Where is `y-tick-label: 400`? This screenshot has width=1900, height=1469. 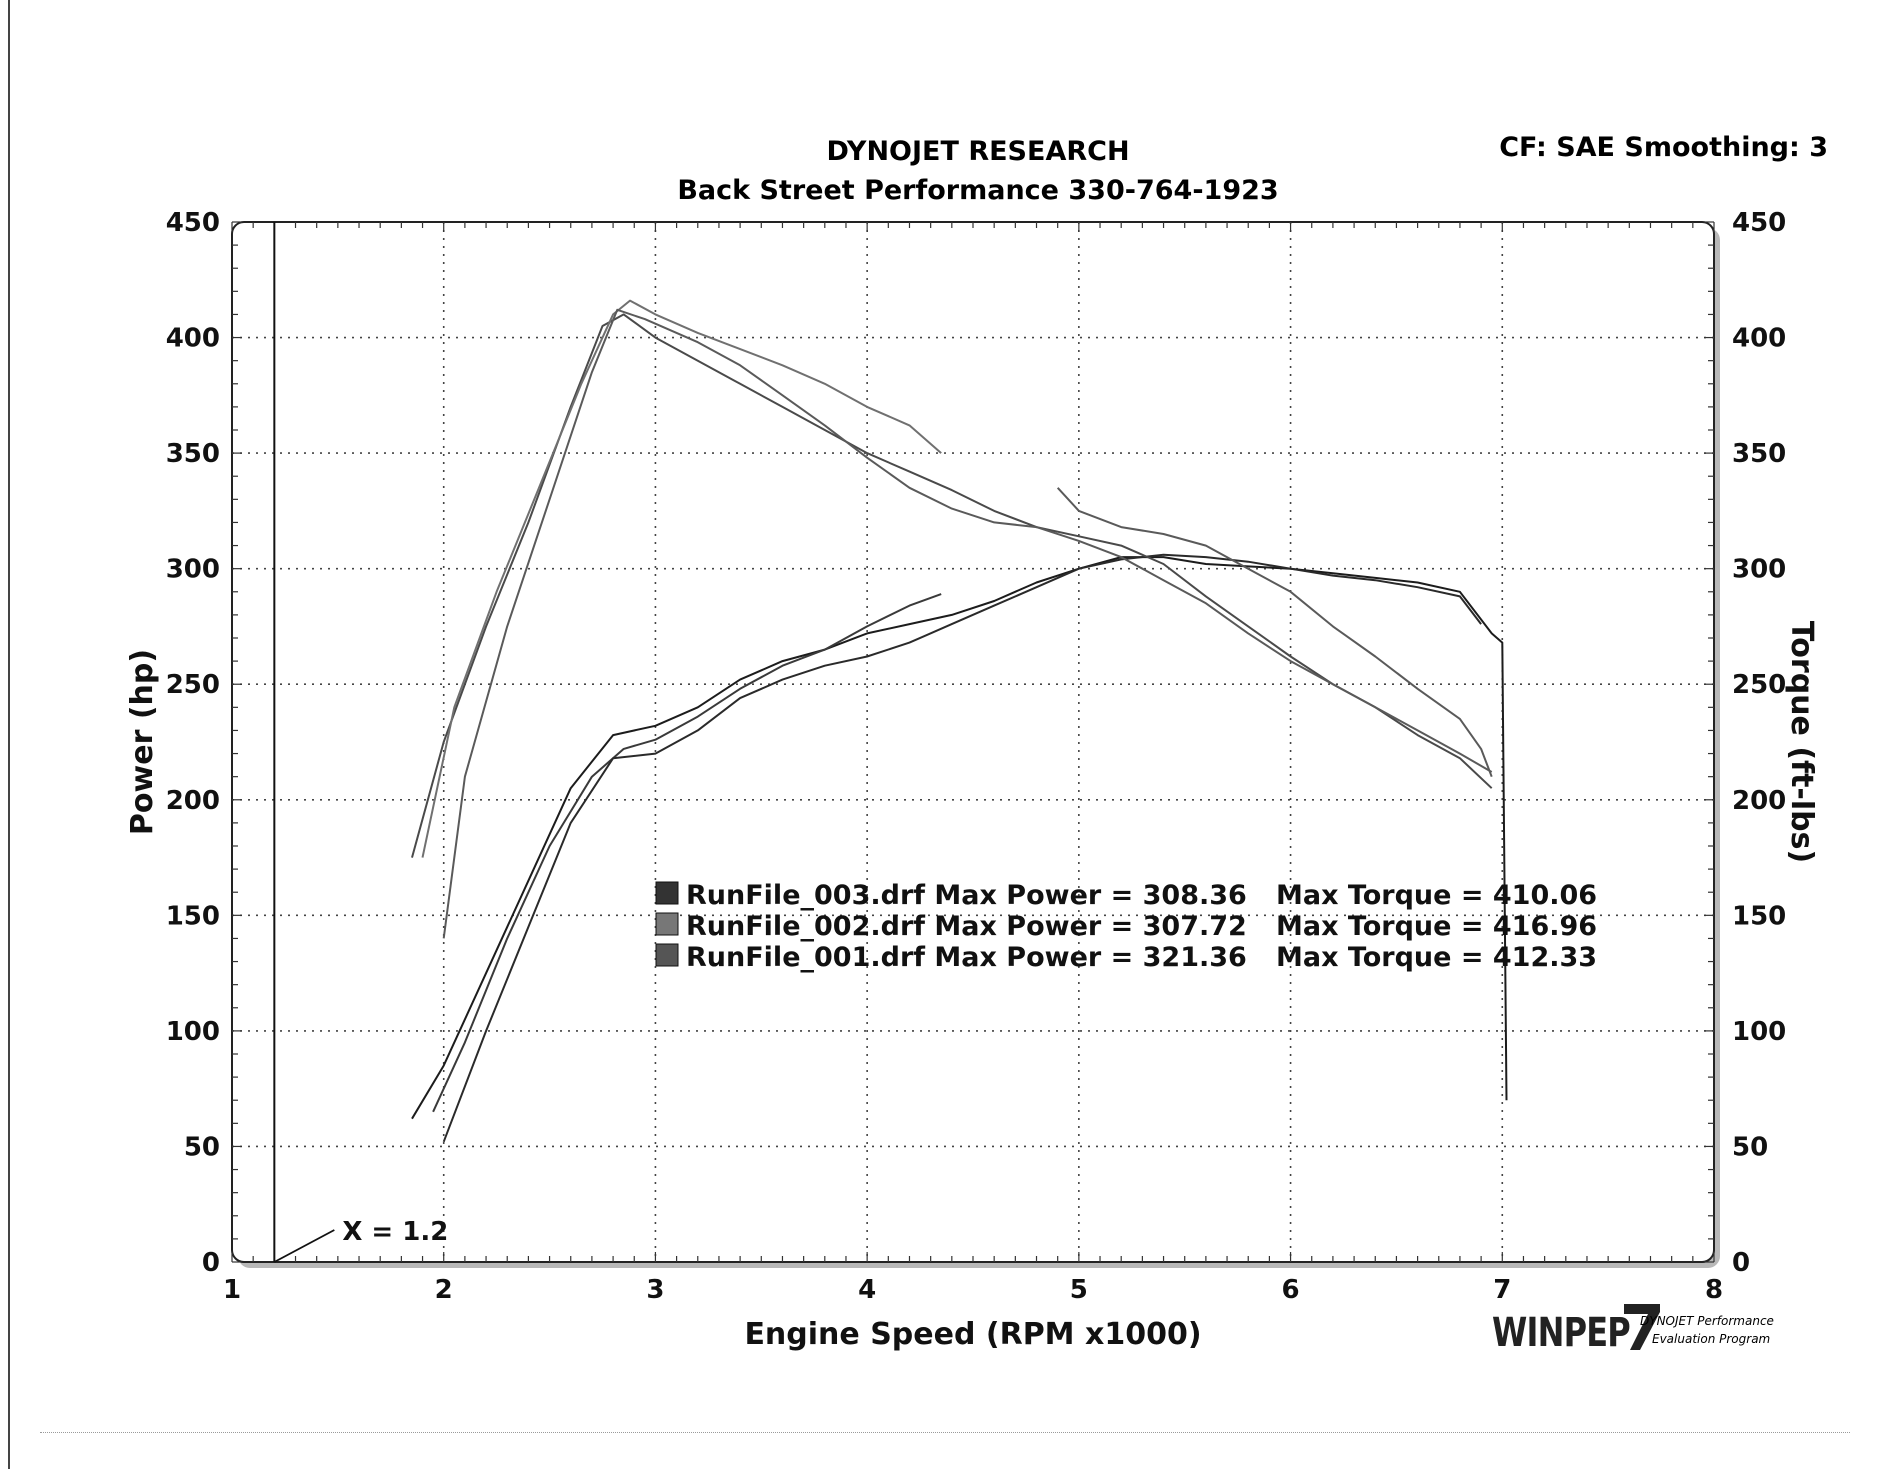
y-tick-label: 400 is located at coordinates (193, 339).